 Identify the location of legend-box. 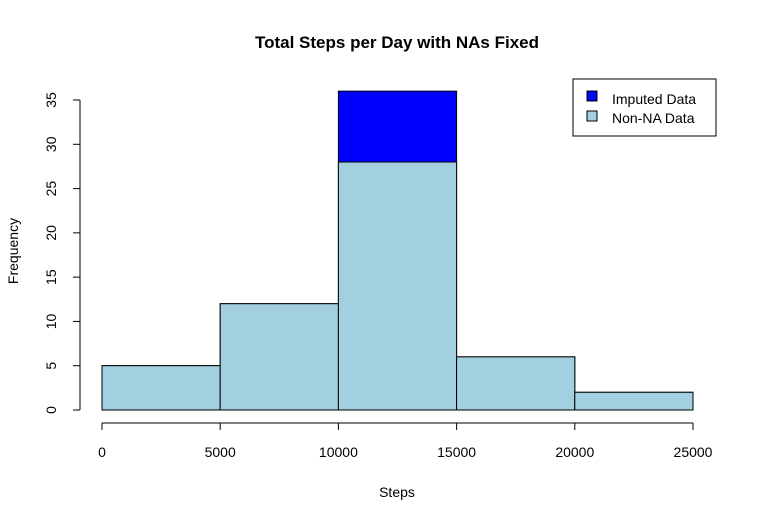
(644, 107).